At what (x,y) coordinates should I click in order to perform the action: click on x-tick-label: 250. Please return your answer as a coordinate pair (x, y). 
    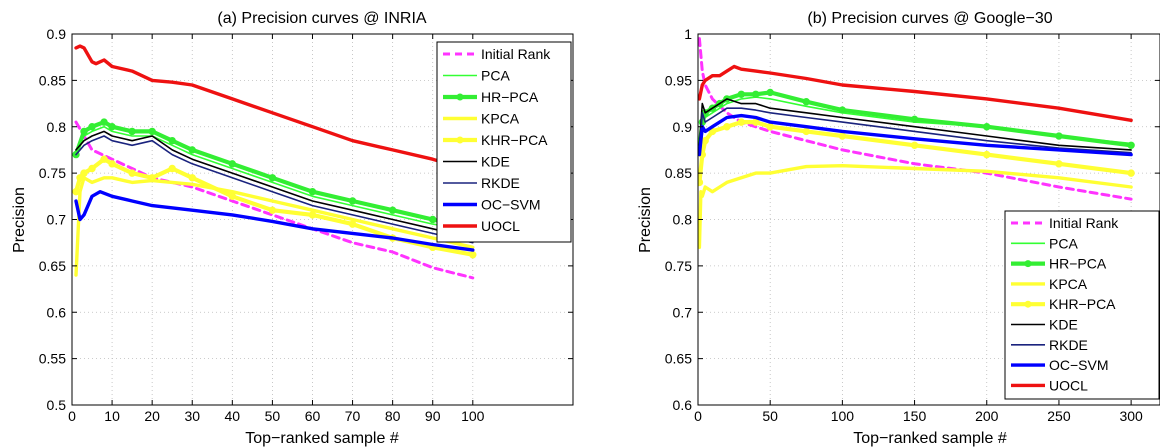
    Looking at the image, I should click on (1059, 416).